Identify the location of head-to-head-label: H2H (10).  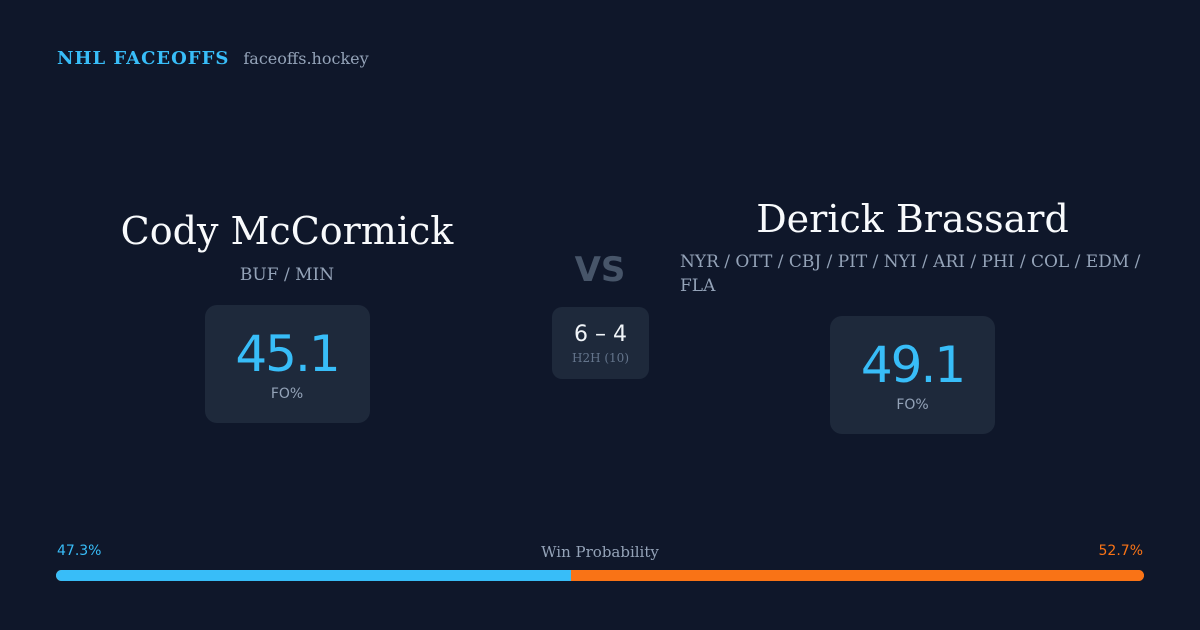
(600, 357).